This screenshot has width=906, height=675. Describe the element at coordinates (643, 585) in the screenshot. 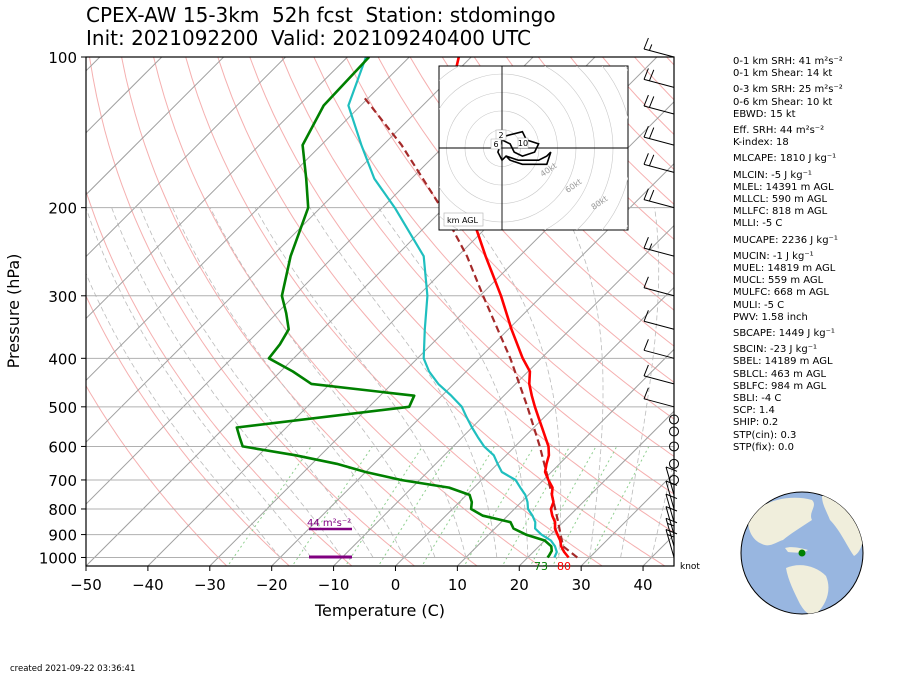

I see `x-tick-label: 40` at that location.